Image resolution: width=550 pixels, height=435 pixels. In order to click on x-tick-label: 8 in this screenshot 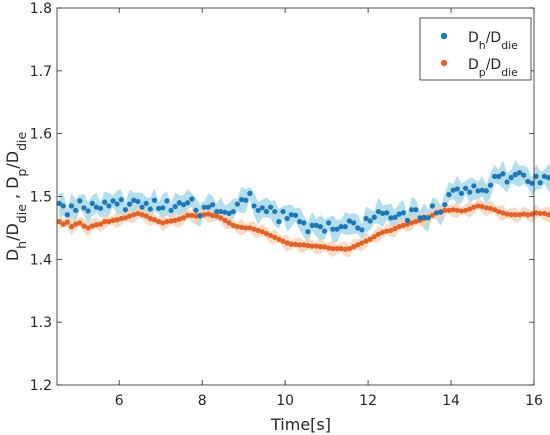, I will do `click(202, 401)`.